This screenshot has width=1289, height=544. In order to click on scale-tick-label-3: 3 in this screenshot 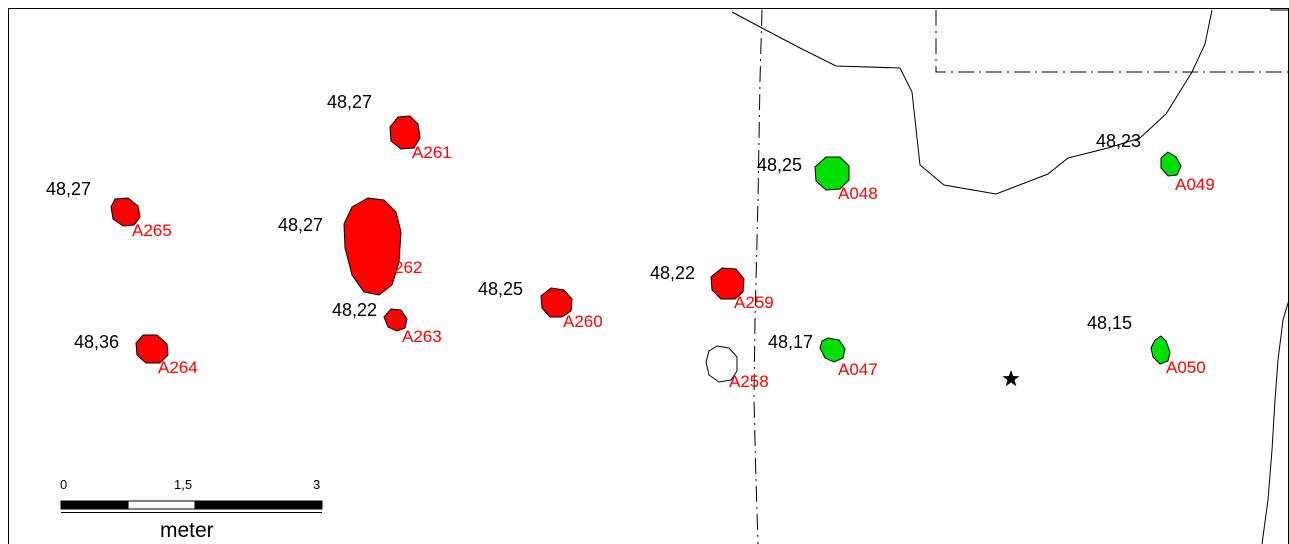, I will do `click(316, 484)`.